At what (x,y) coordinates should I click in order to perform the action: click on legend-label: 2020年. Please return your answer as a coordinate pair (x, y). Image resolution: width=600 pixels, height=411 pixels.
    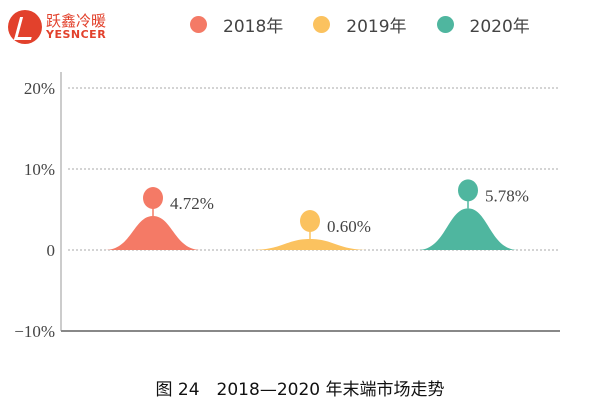
    Looking at the image, I should click on (499, 27).